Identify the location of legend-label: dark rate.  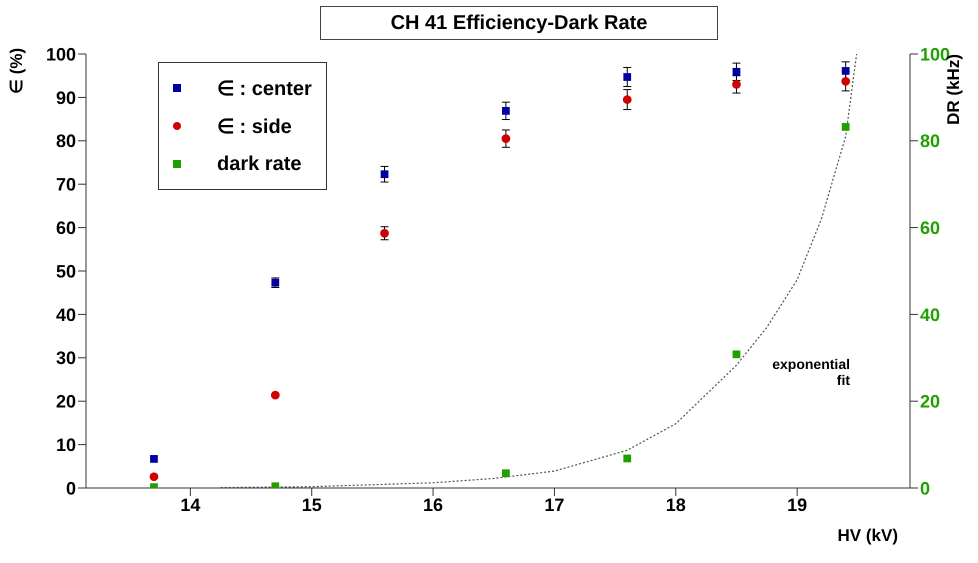
(259, 164).